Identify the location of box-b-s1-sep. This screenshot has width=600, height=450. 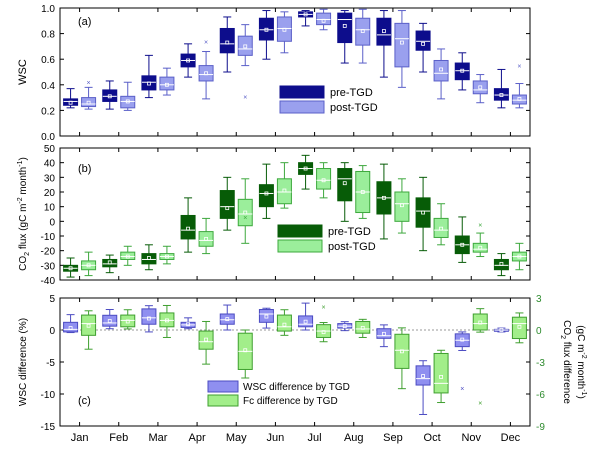
(384, 201).